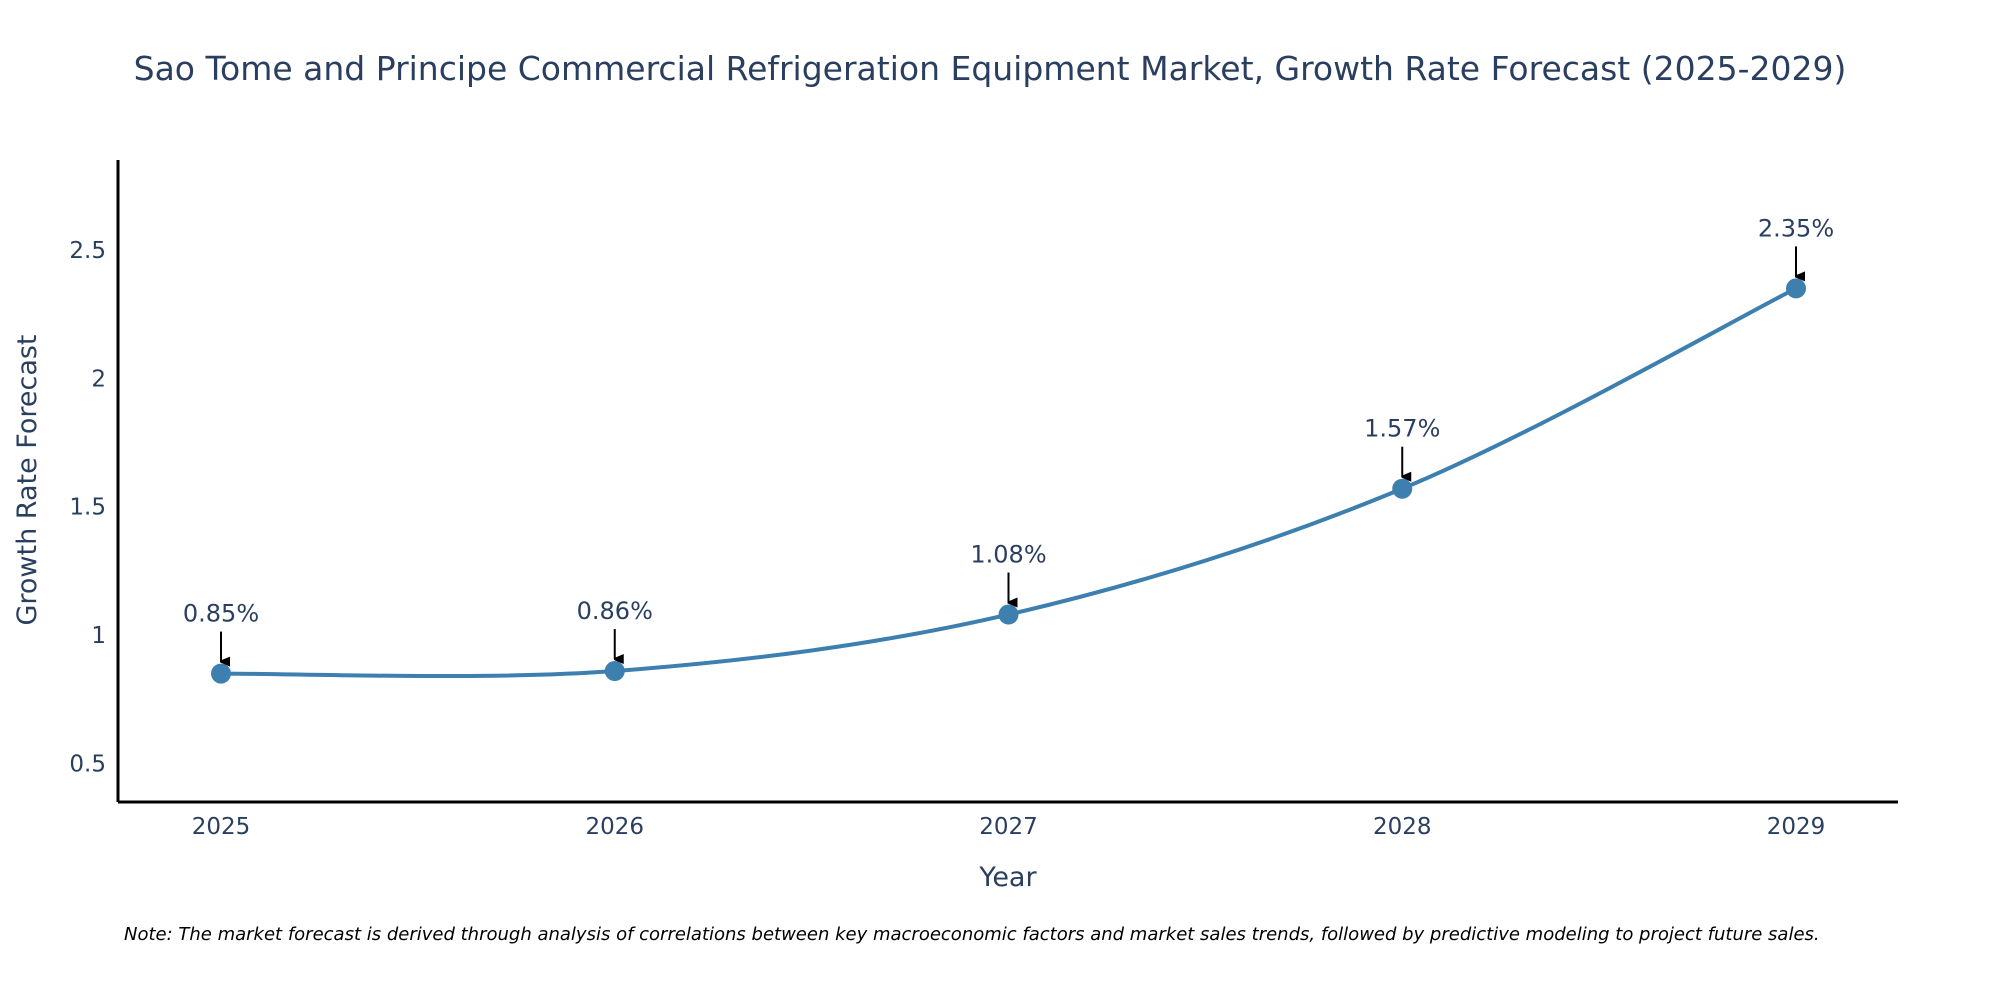  Describe the element at coordinates (1008, 555) in the screenshot. I see `data-label: 1.08%` at that location.